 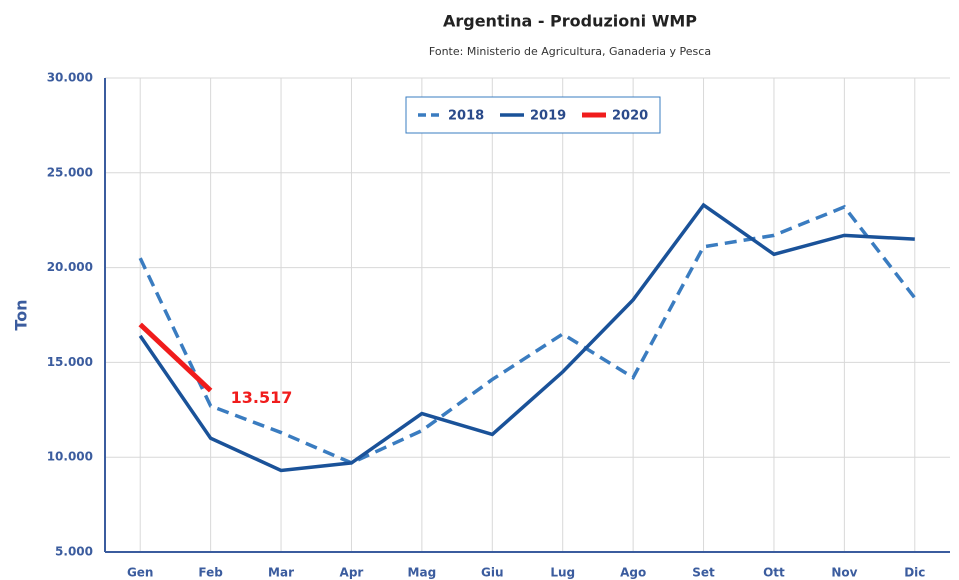 I want to click on legend-label: 2019, so click(x=548, y=116).